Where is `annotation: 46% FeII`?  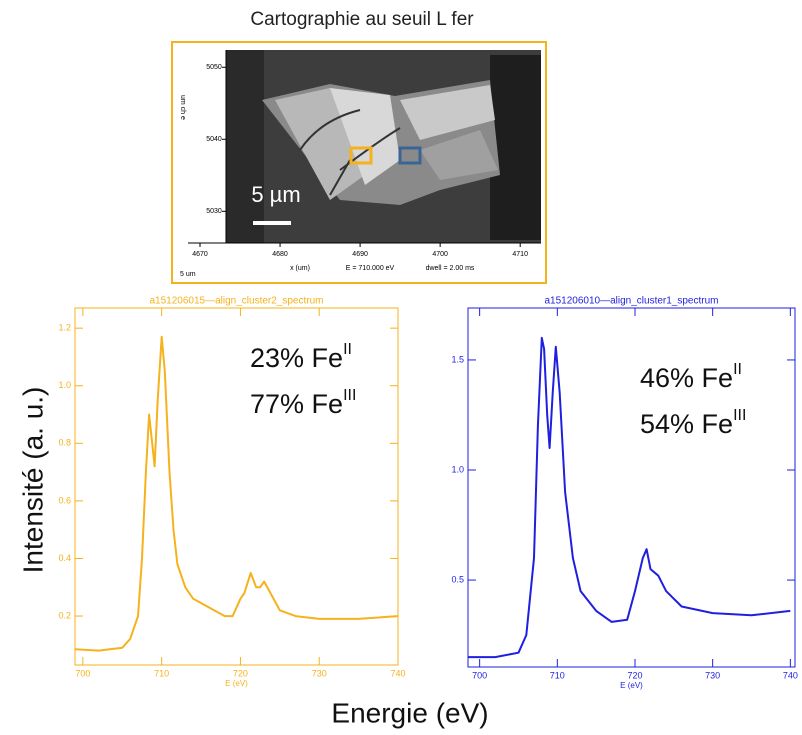 annotation: 46% FeII is located at coordinates (691, 377).